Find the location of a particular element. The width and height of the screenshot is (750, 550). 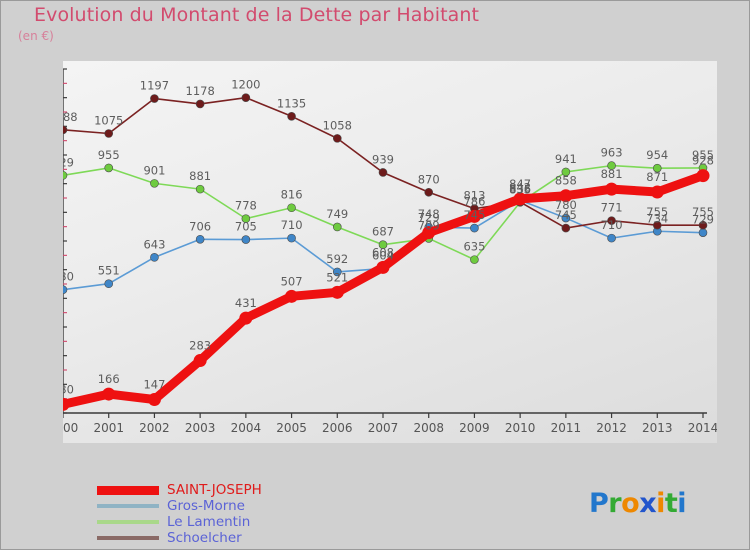

data-label: 870 is located at coordinates (429, 179).